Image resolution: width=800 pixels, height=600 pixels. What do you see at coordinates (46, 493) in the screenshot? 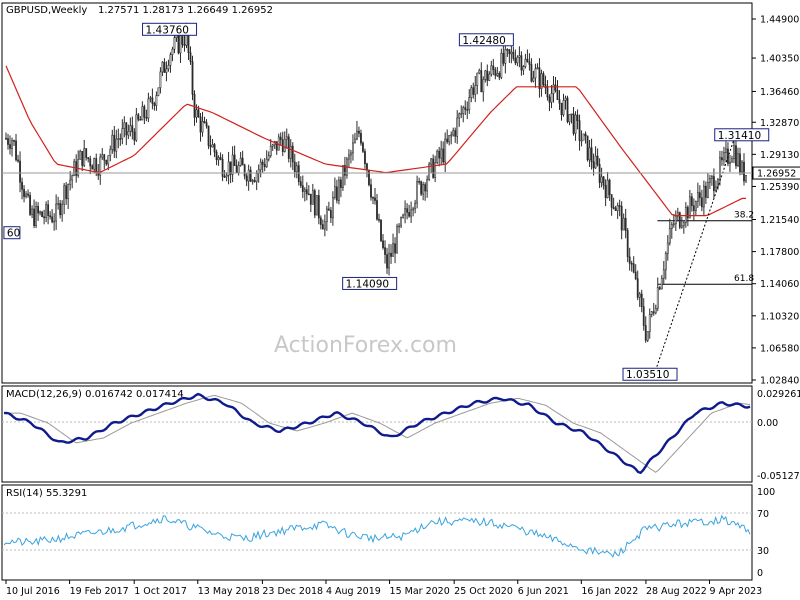
I see `rsi-header: RSI(14) 55.3291` at bounding box center [46, 493].